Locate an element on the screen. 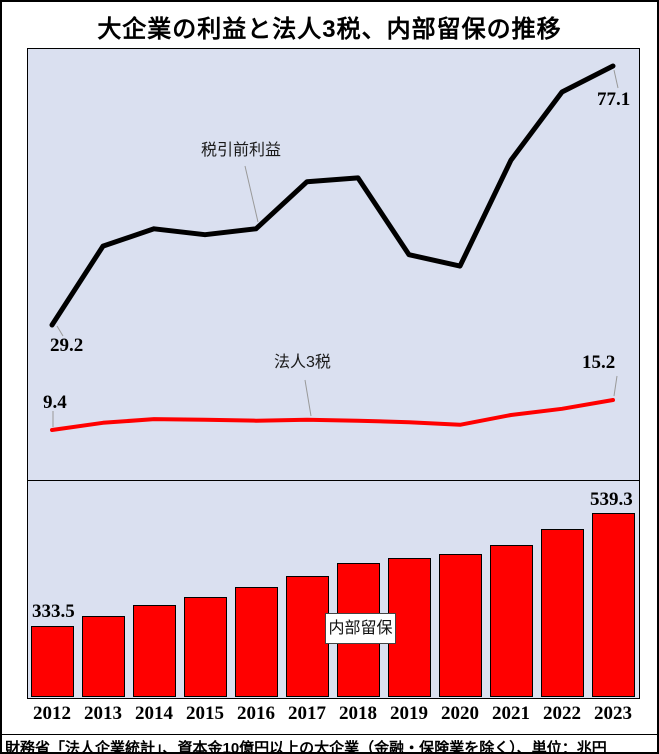  bar-2012 is located at coordinates (52, 661).